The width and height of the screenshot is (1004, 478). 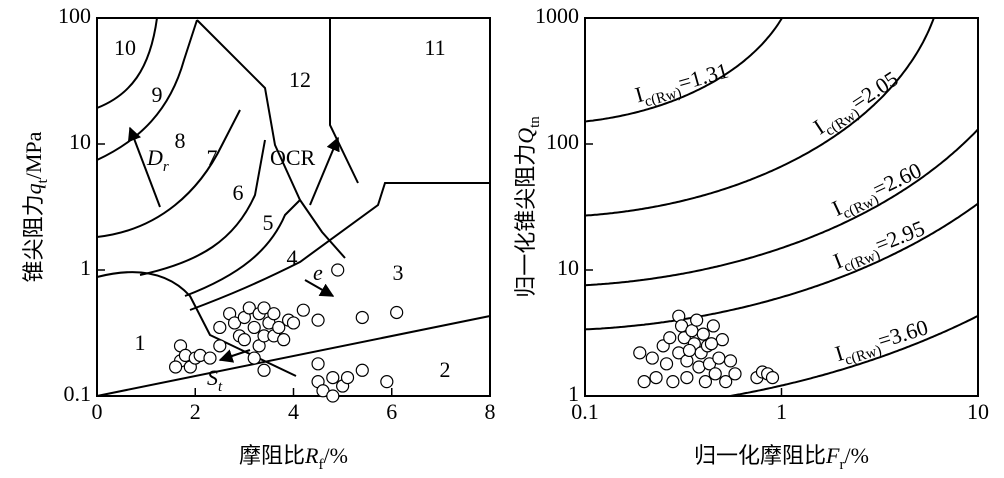 What do you see at coordinates (842, 465) in the screenshot?
I see `x-axis-label-part: r` at bounding box center [842, 465].